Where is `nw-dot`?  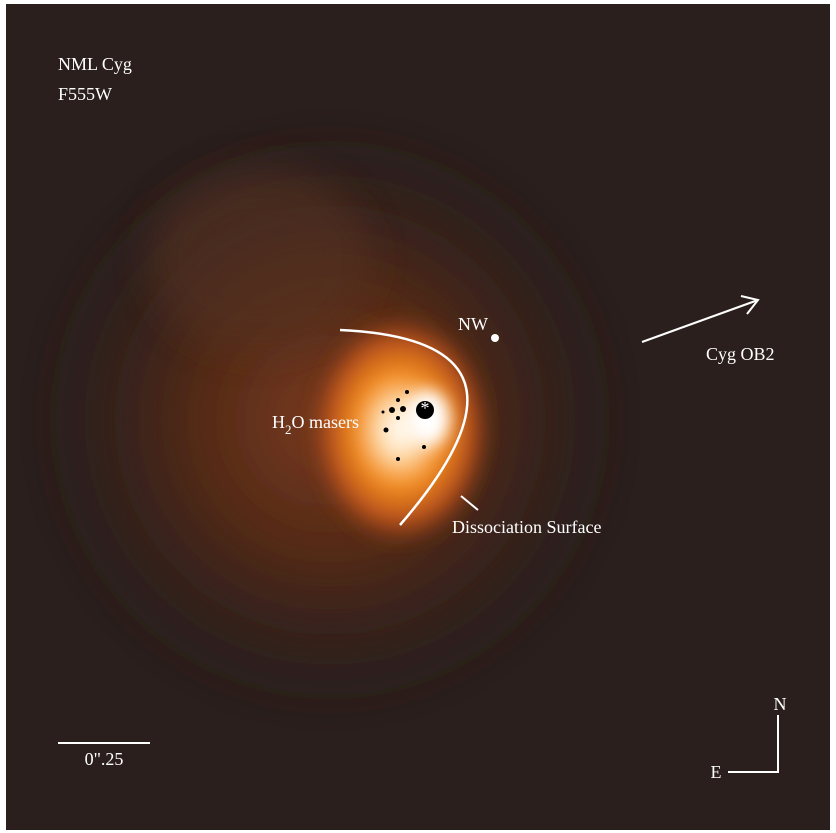 nw-dot is located at coordinates (495, 338).